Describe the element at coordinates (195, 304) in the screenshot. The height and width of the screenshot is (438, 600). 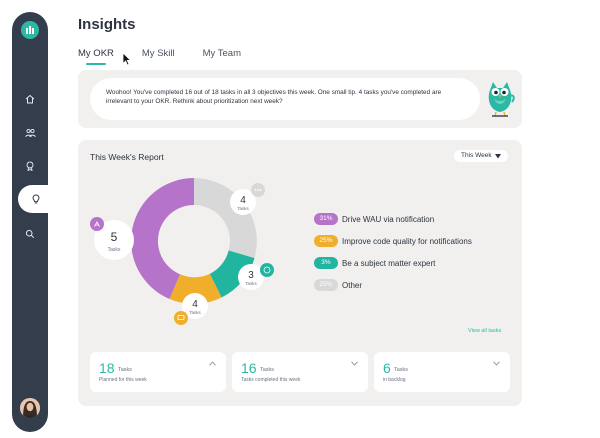
I see `bubble-code-quality-count: 4` at that location.